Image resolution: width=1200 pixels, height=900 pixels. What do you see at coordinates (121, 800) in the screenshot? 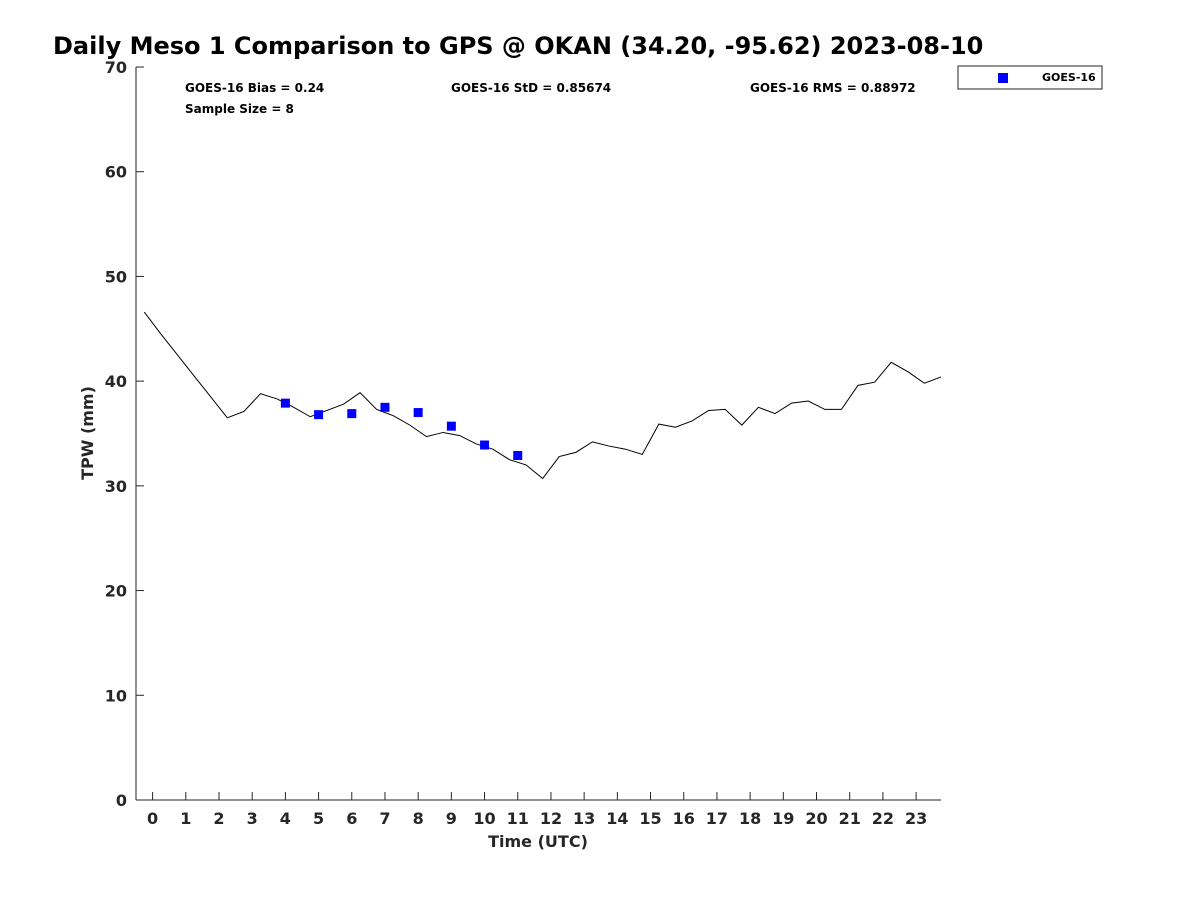
I see `y-tick-label: 0` at bounding box center [121, 800].